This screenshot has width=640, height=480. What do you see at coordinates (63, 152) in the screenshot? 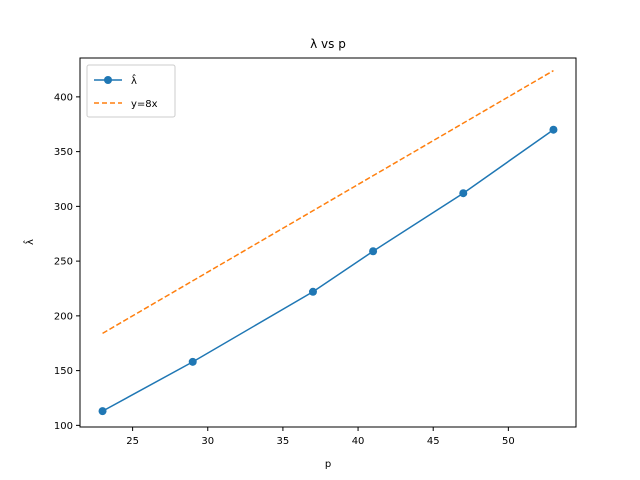
I see `y-tick-label: 350` at bounding box center [63, 152].